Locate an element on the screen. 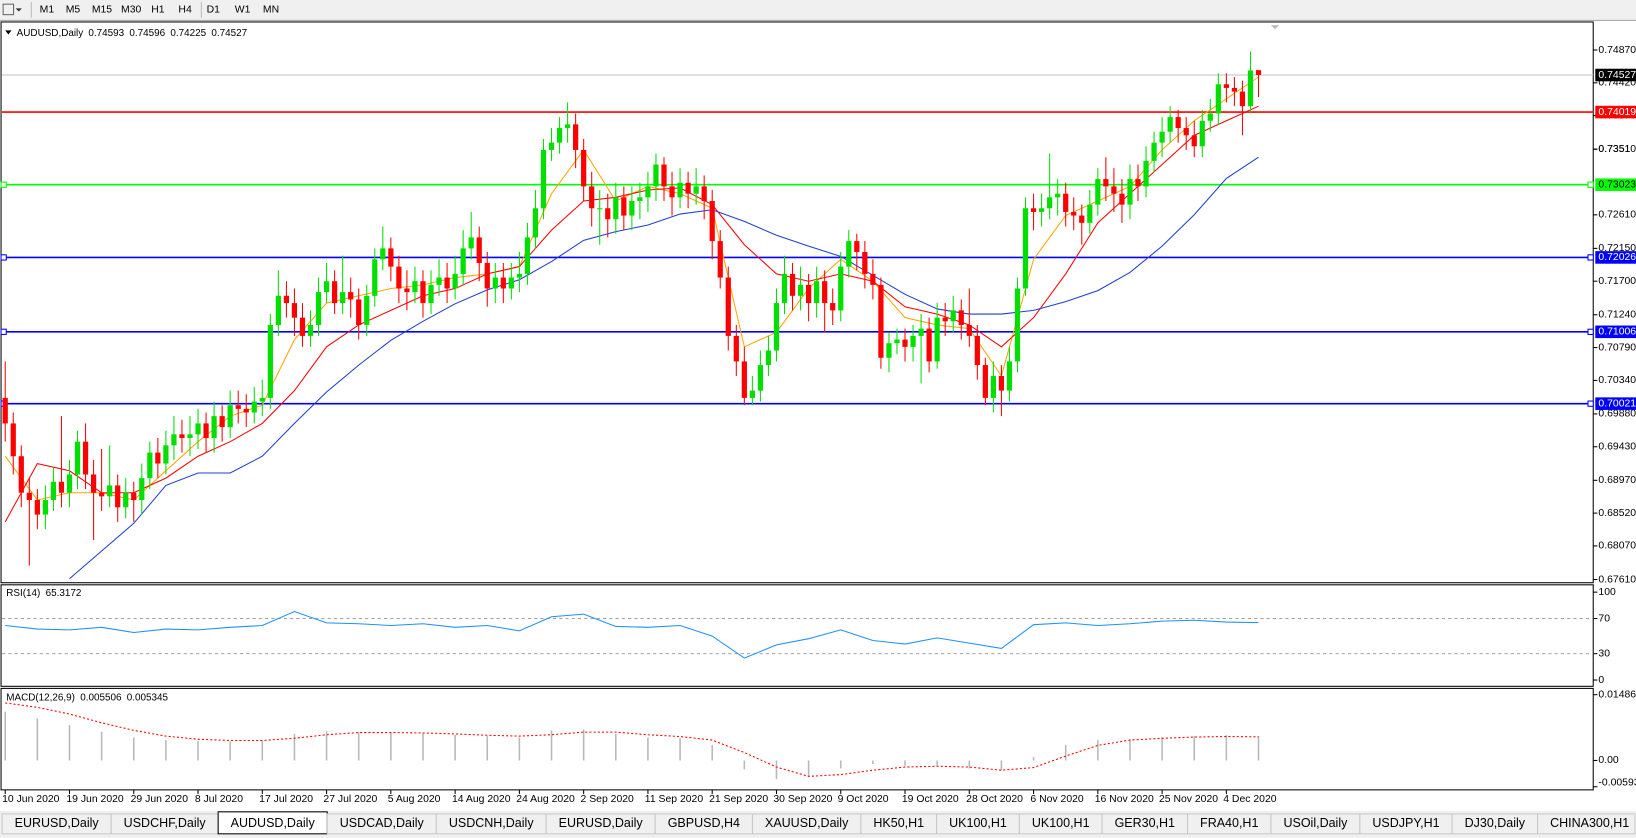 The width and height of the screenshot is (1636, 838). tab-label: FRA40,H1 is located at coordinates (1229, 823).